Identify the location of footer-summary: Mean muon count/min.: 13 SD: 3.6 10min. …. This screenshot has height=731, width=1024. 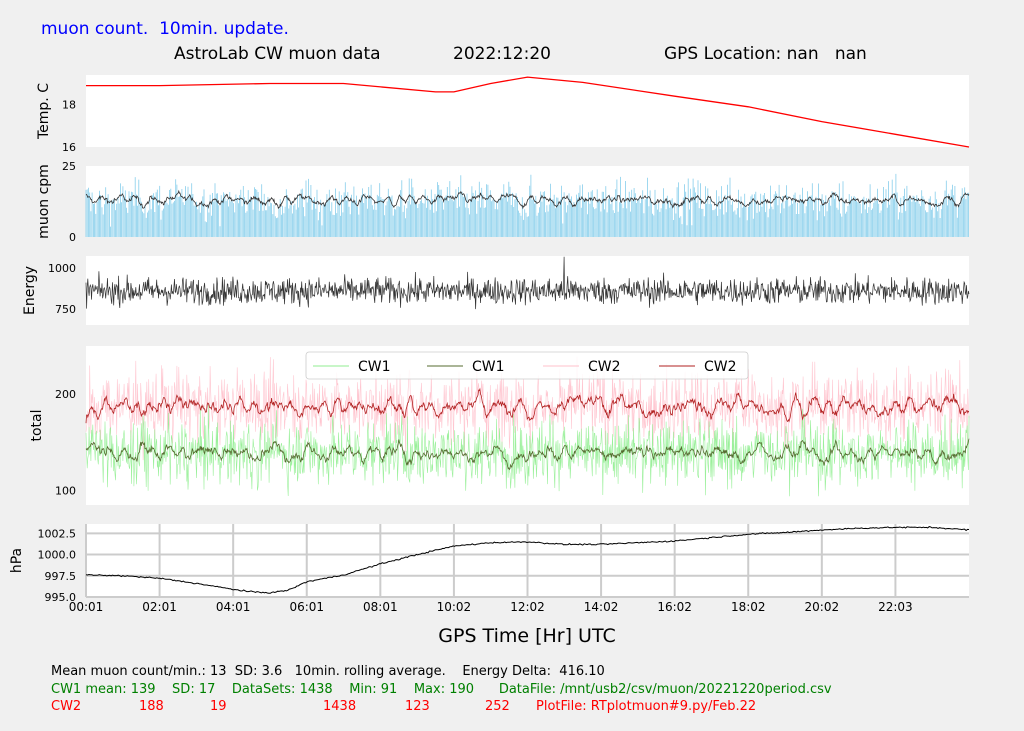
(328, 671).